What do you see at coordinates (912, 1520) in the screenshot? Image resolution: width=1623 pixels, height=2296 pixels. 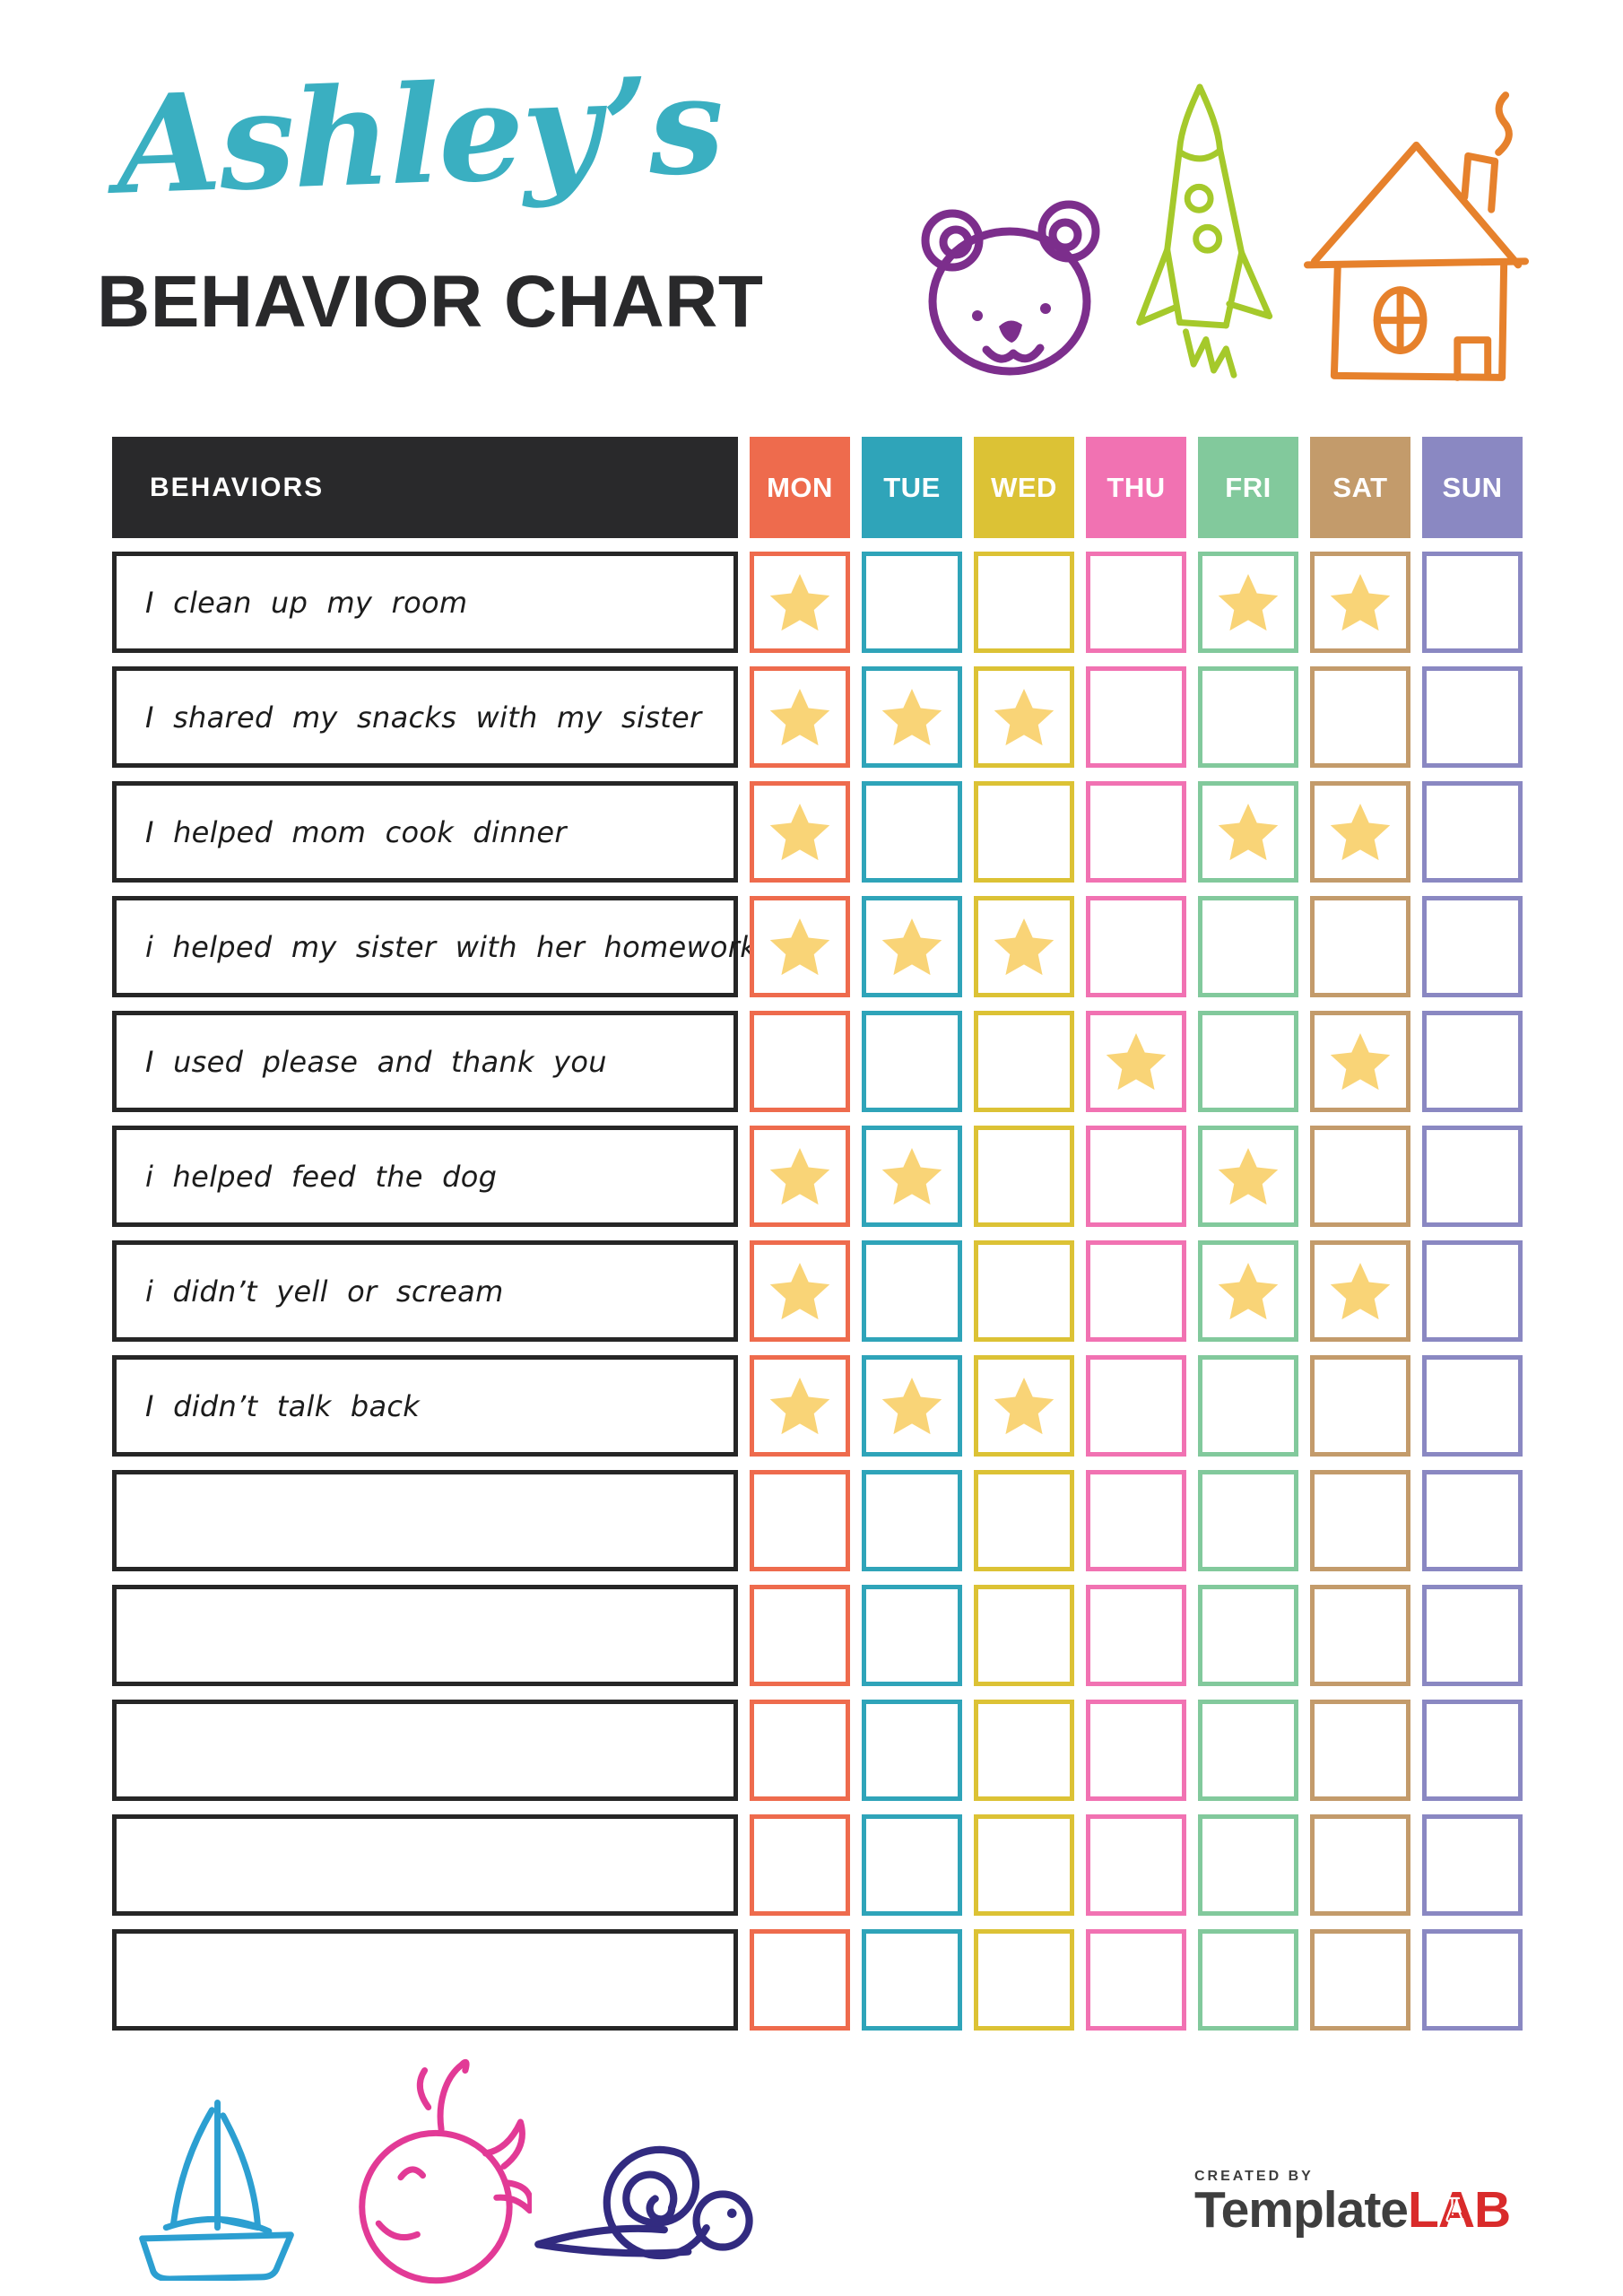 I see `cell-tue-row9` at bounding box center [912, 1520].